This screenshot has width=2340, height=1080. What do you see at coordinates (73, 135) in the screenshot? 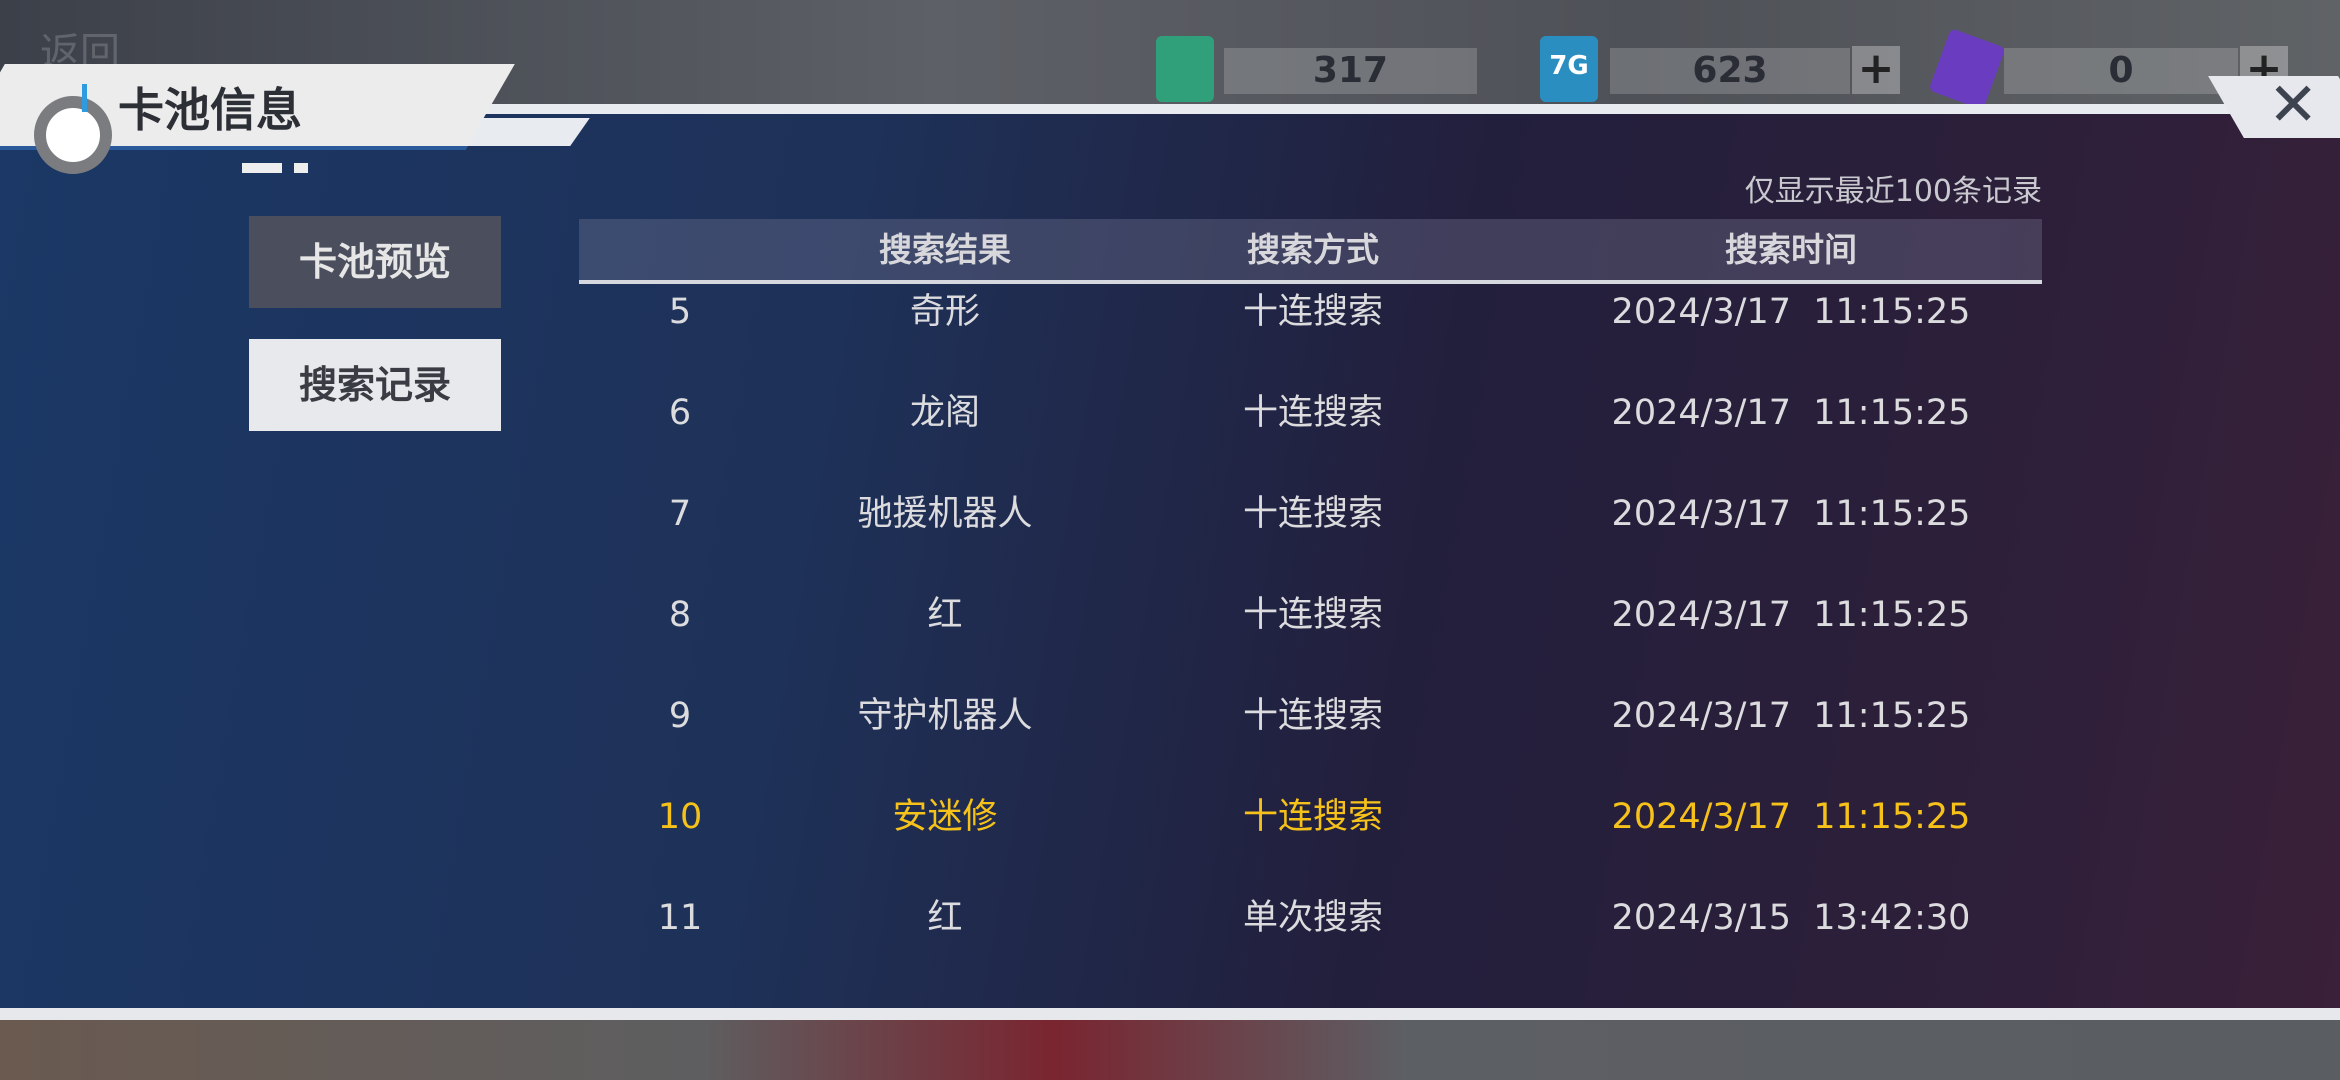
I see `ring-icon` at bounding box center [73, 135].